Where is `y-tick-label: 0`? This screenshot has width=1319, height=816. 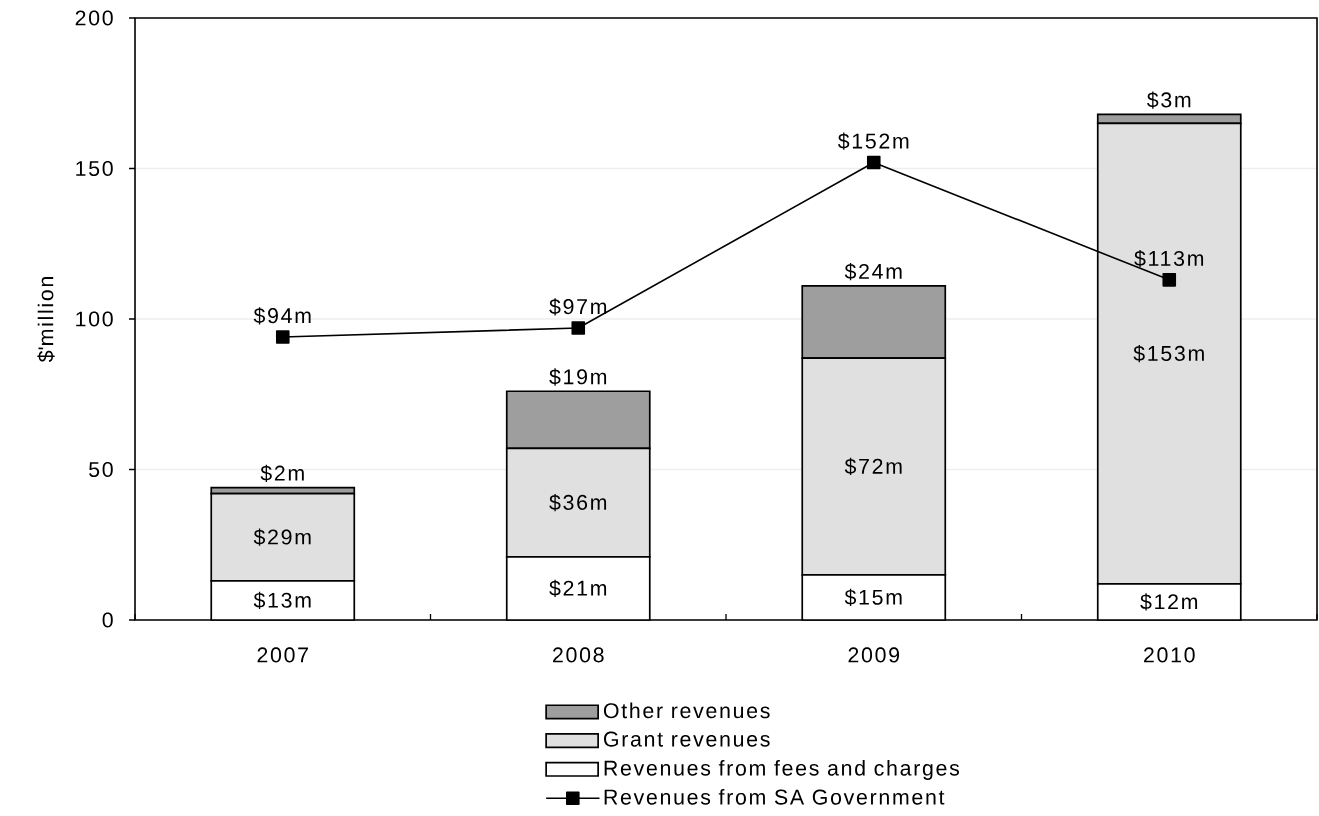
y-tick-label: 0 is located at coordinates (107, 620).